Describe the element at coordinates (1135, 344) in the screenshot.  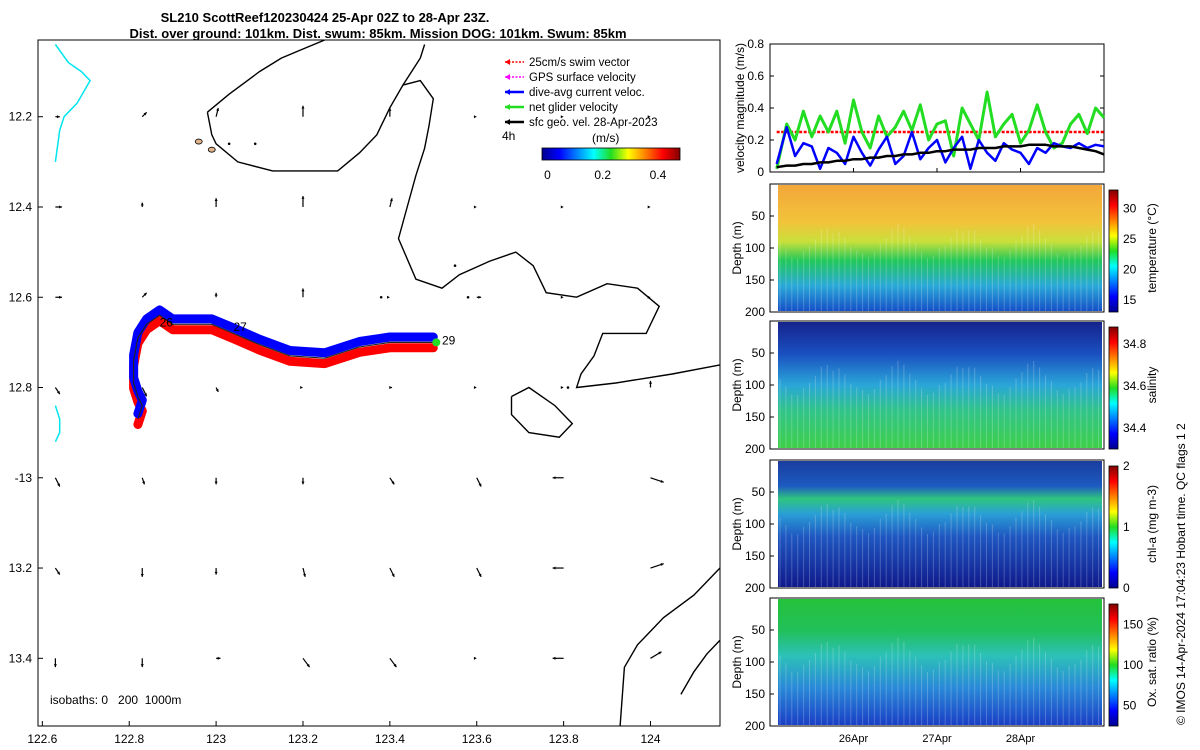
I see `cbar-tick-label: 34.8` at that location.